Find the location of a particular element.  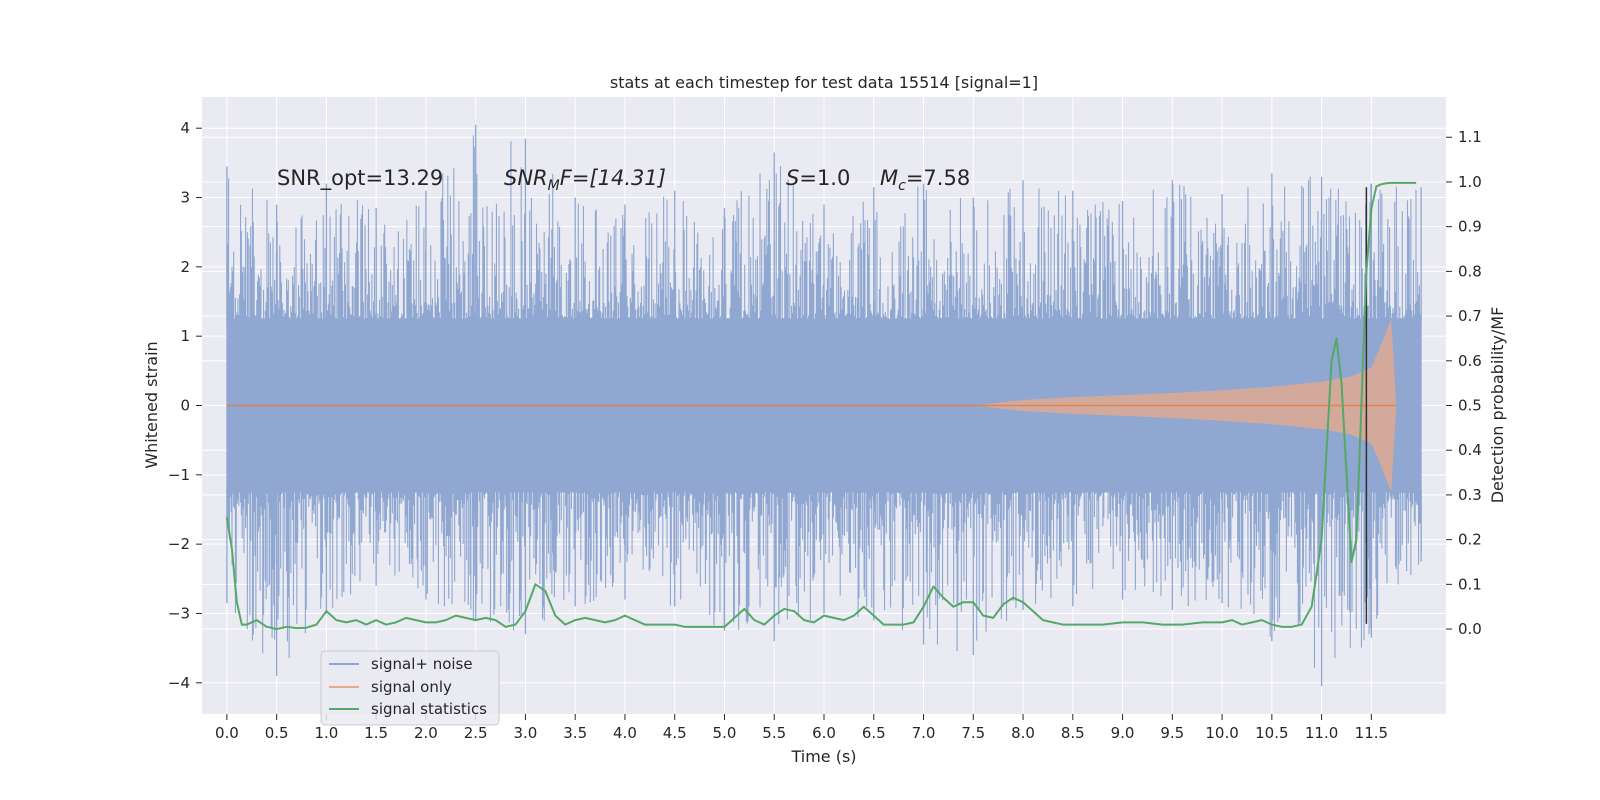

y-right-tick-label: 0.3 is located at coordinates (1470, 495).